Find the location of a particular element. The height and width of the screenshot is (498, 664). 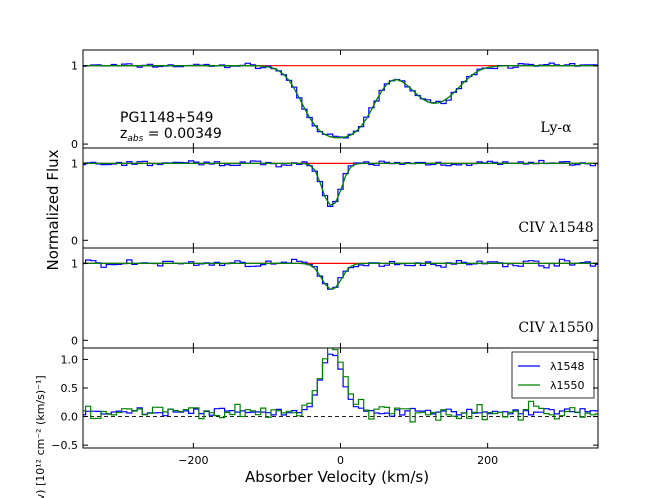

plot-area-civ1550 is located at coordinates (340, 274).